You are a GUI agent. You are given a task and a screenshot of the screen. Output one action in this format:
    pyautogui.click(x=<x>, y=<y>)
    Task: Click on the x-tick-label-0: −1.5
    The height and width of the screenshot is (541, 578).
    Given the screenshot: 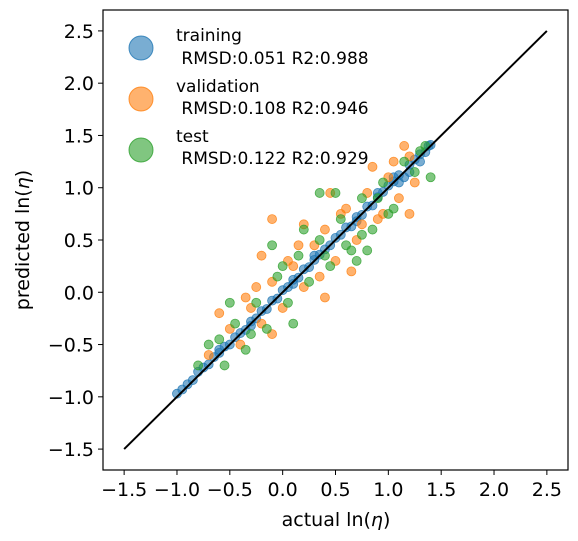 What is the action you would take?
    pyautogui.click(x=124, y=490)
    